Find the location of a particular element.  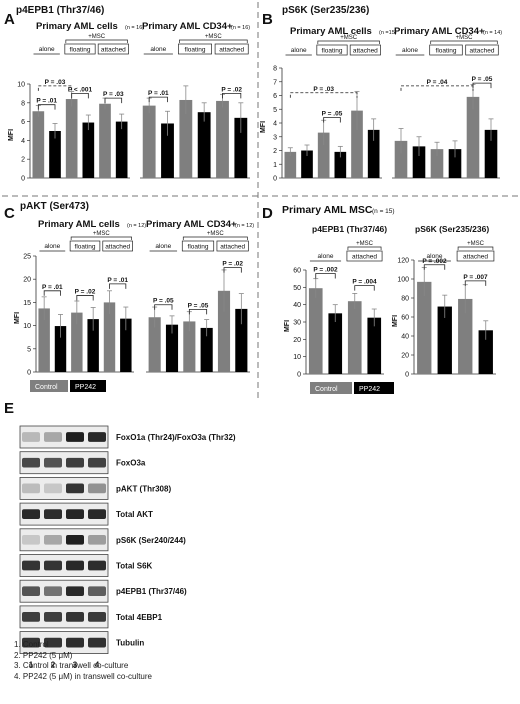

chart-title: pS6K (Ser235/236) is located at coordinates (452, 229).